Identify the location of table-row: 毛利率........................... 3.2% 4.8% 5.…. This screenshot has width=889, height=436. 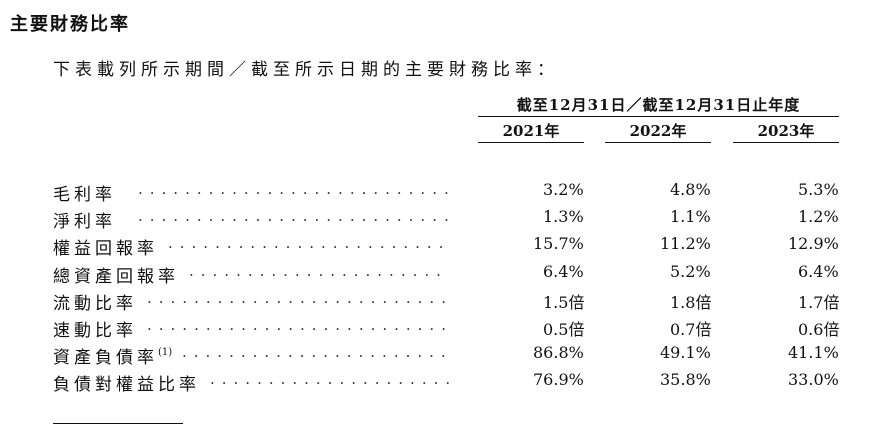
(444, 193).